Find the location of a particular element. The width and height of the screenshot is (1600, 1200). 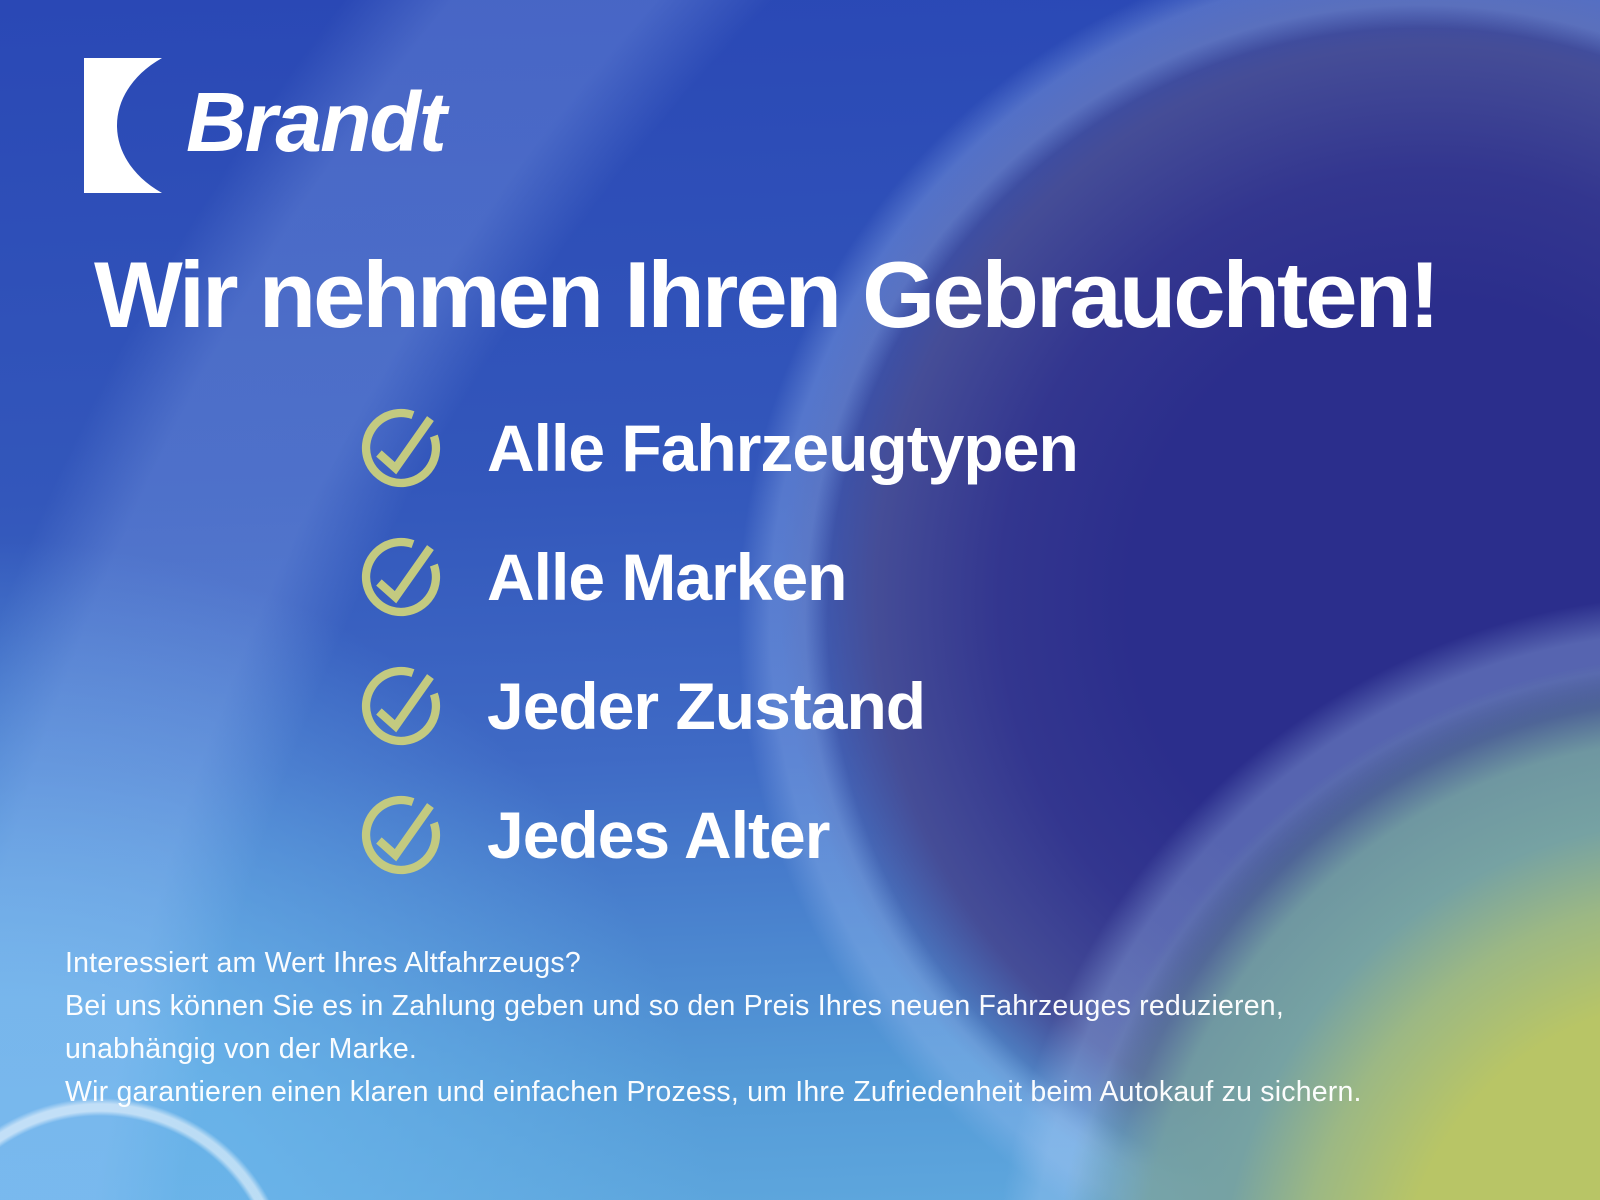

footer-line: Interessiert am Wert Ihres Altfahrzeugs? is located at coordinates (323, 963).